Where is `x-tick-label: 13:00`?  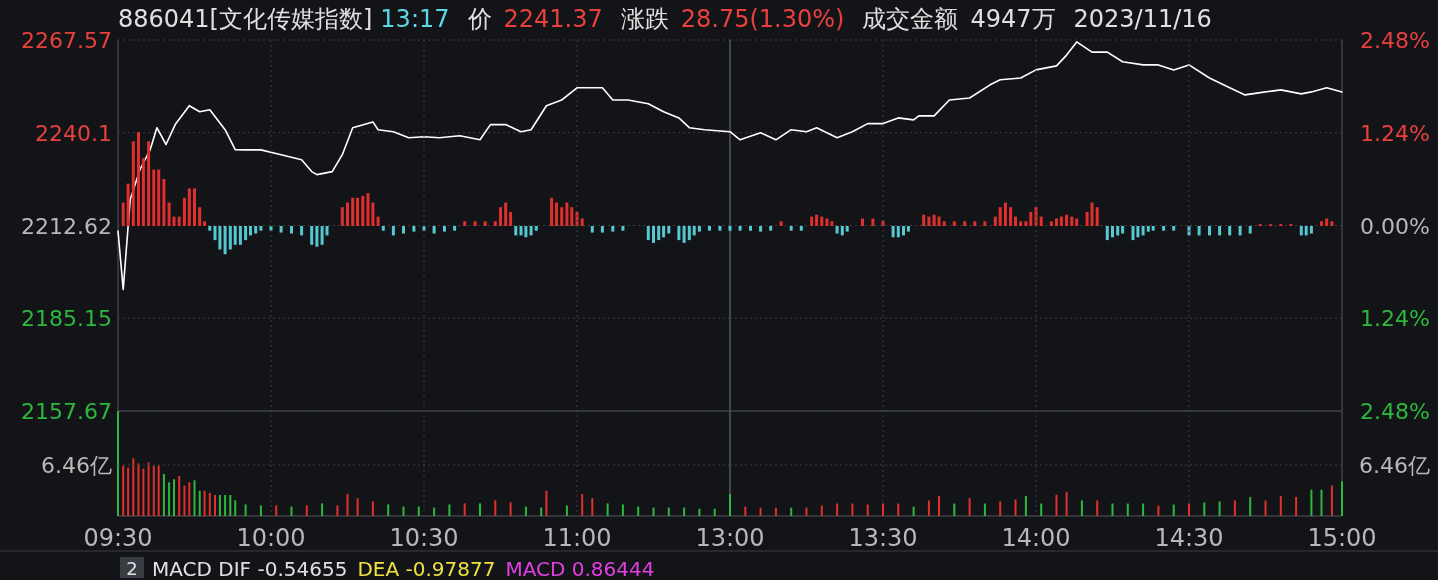 x-tick-label: 13:00 is located at coordinates (730, 538).